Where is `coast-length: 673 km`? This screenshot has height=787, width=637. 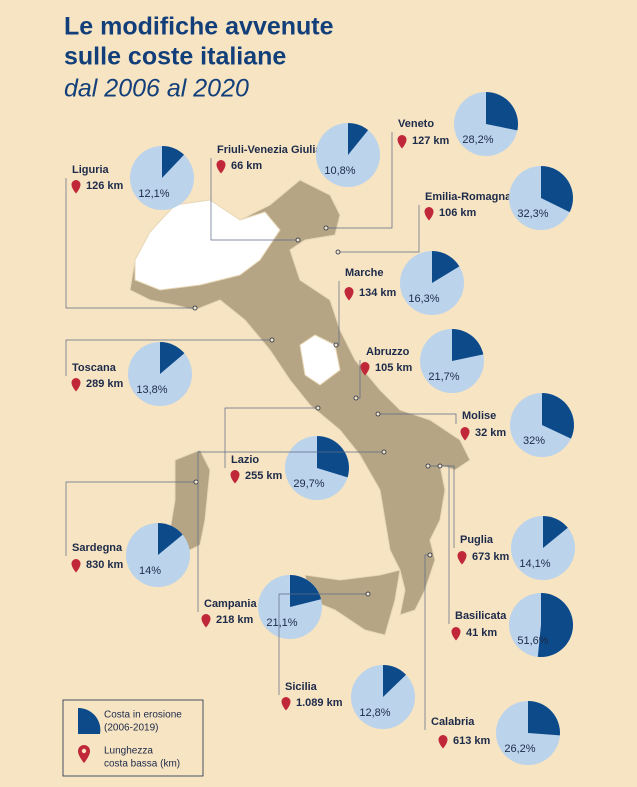 coast-length: 673 km is located at coordinates (491, 557).